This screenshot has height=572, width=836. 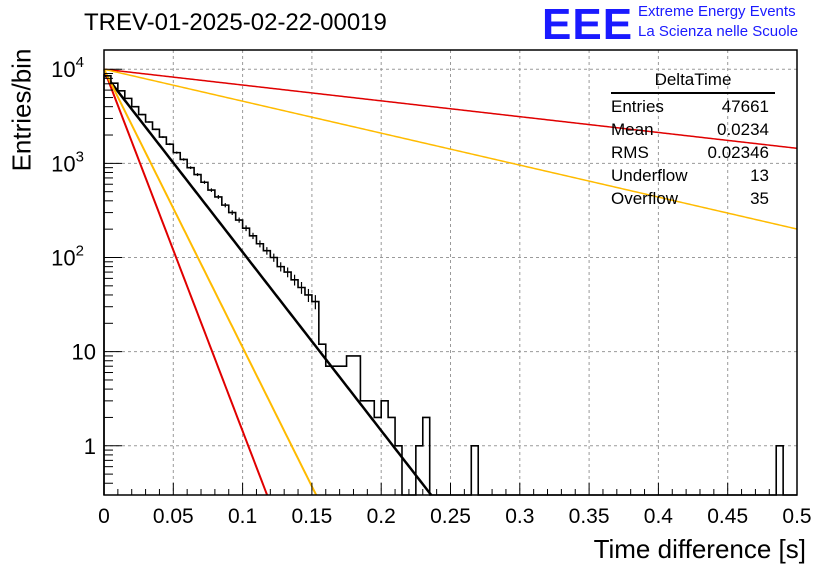 I want to click on stat-label: Mean, so click(x=632, y=129).